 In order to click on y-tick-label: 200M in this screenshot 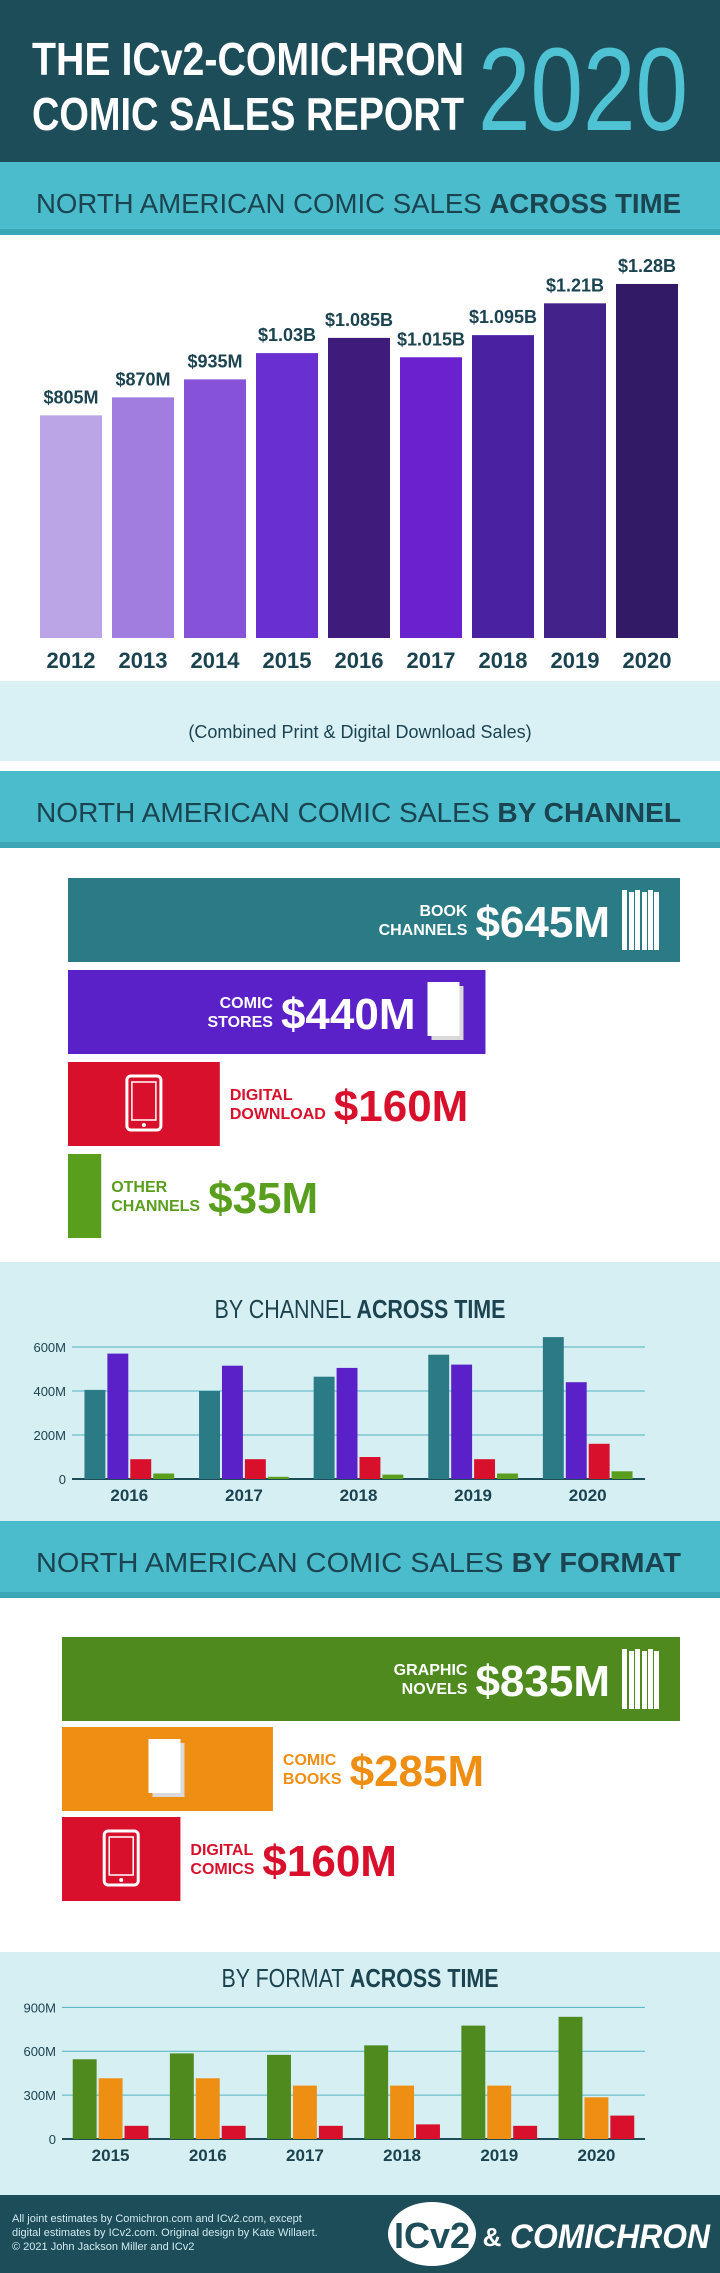, I will do `click(49, 1435)`.